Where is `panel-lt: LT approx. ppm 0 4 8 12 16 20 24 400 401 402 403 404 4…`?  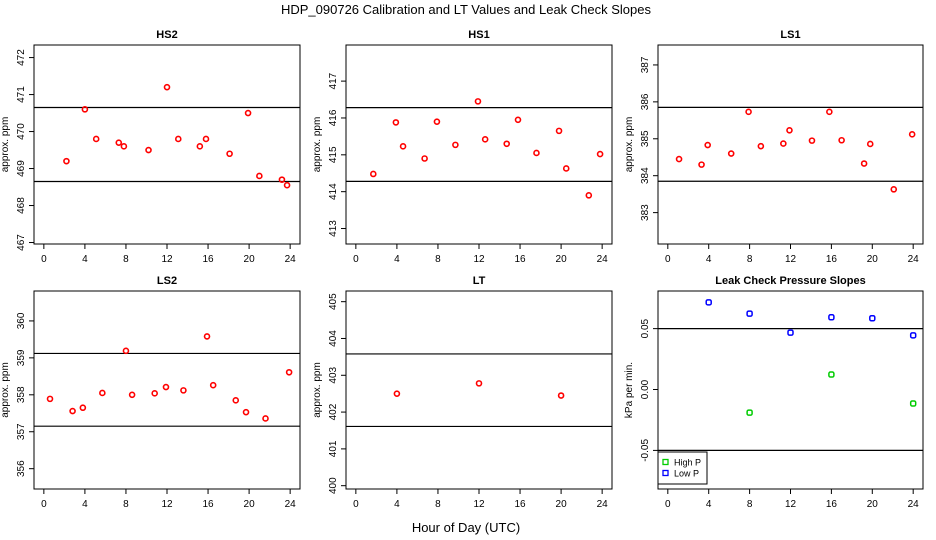
panel-lt: LT approx. ppm 0 4 8 12 16 20 24 400 401 402 403 404 4… is located at coordinates (462, 392).